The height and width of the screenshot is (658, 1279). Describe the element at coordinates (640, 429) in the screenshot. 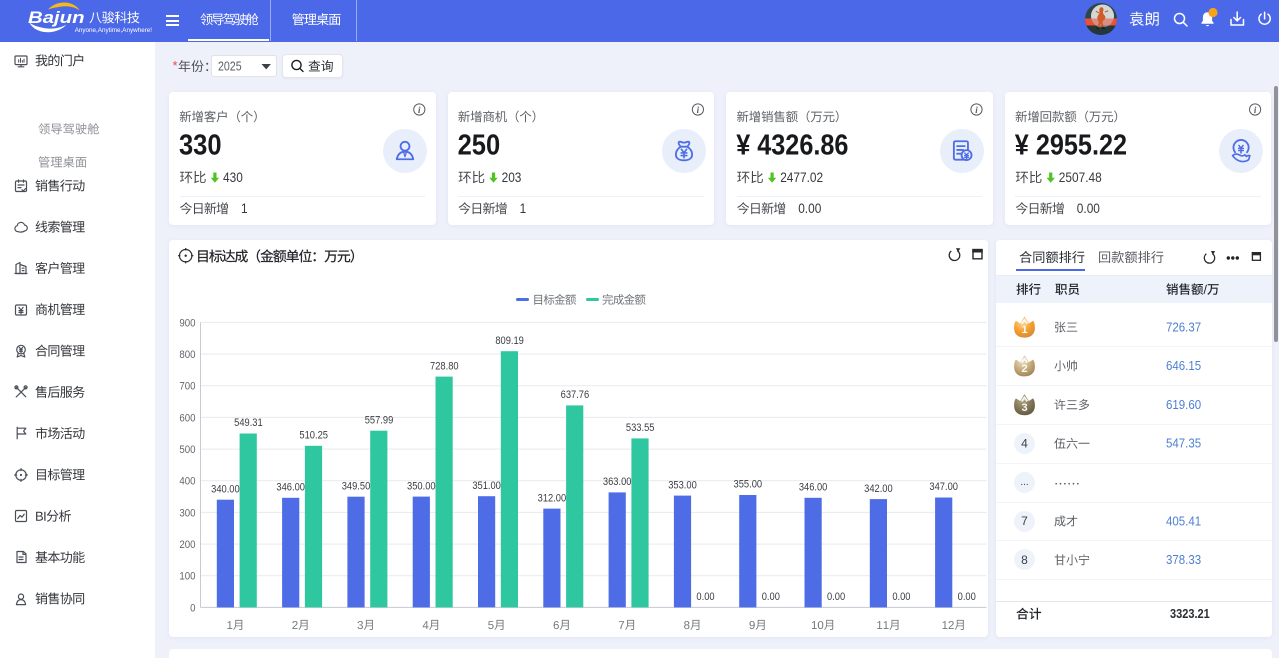

I see `svg-text: 533.55` at that location.